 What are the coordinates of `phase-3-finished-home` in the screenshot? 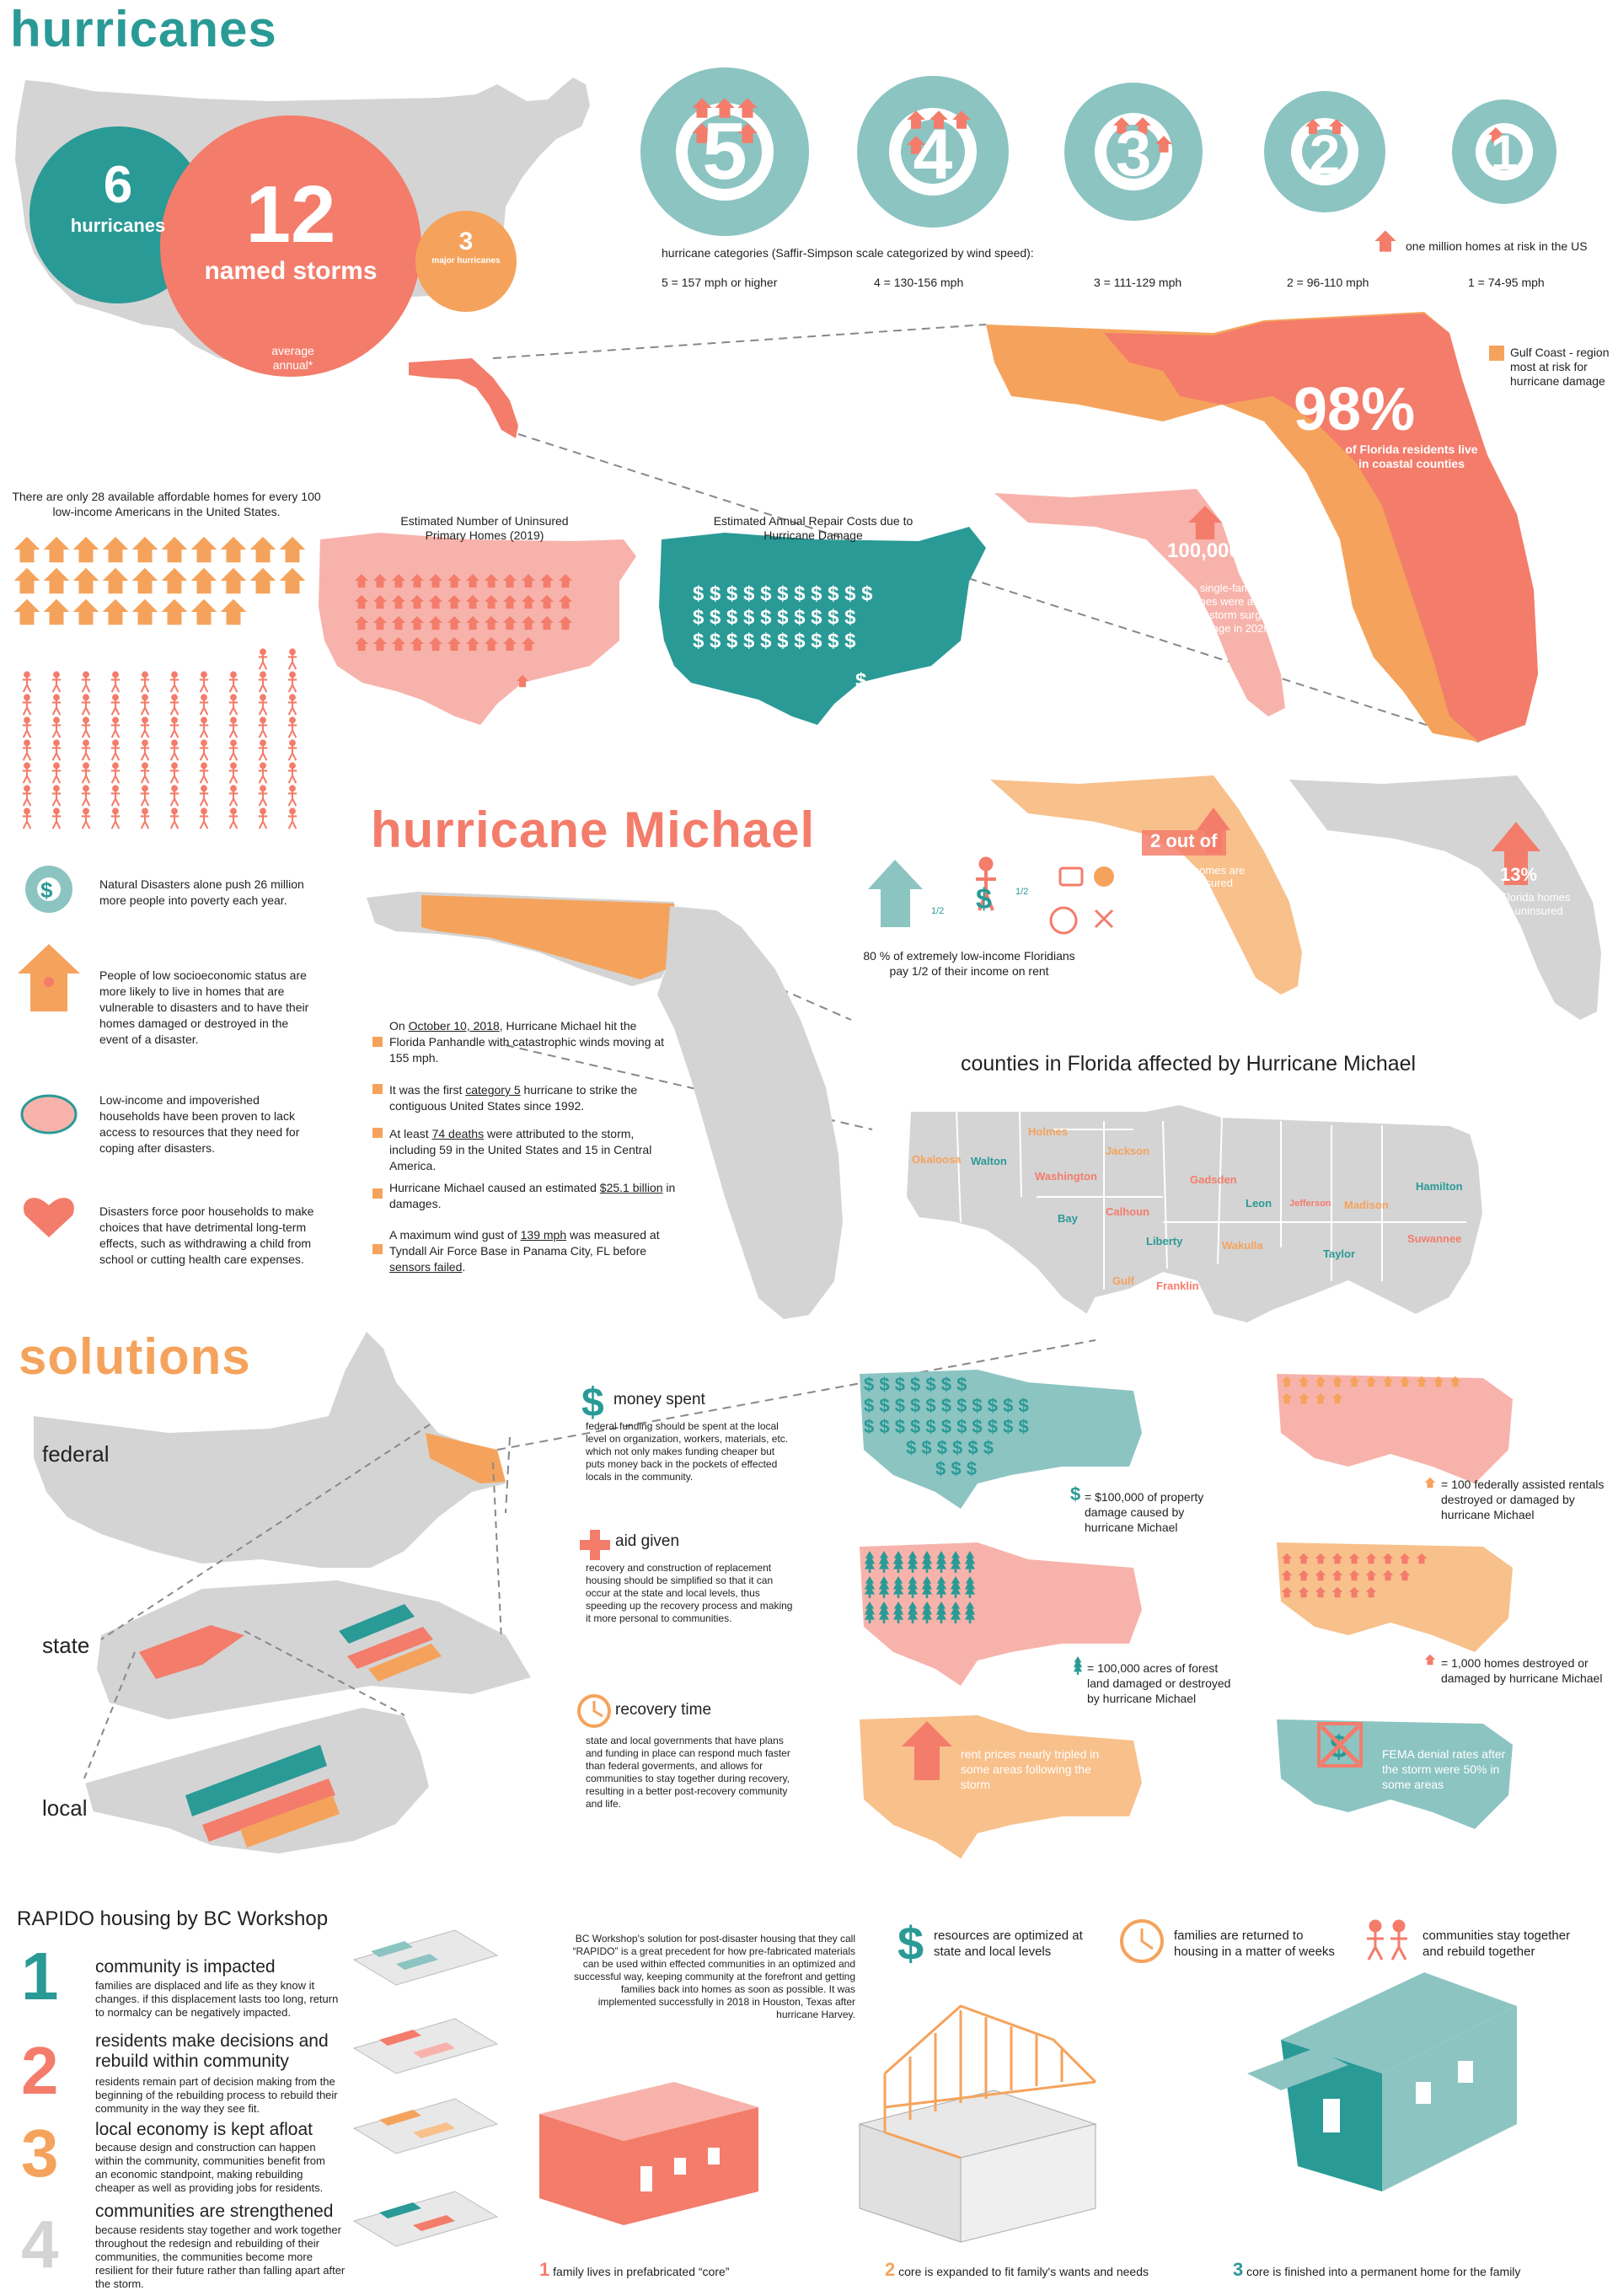 It's located at (1382, 2081).